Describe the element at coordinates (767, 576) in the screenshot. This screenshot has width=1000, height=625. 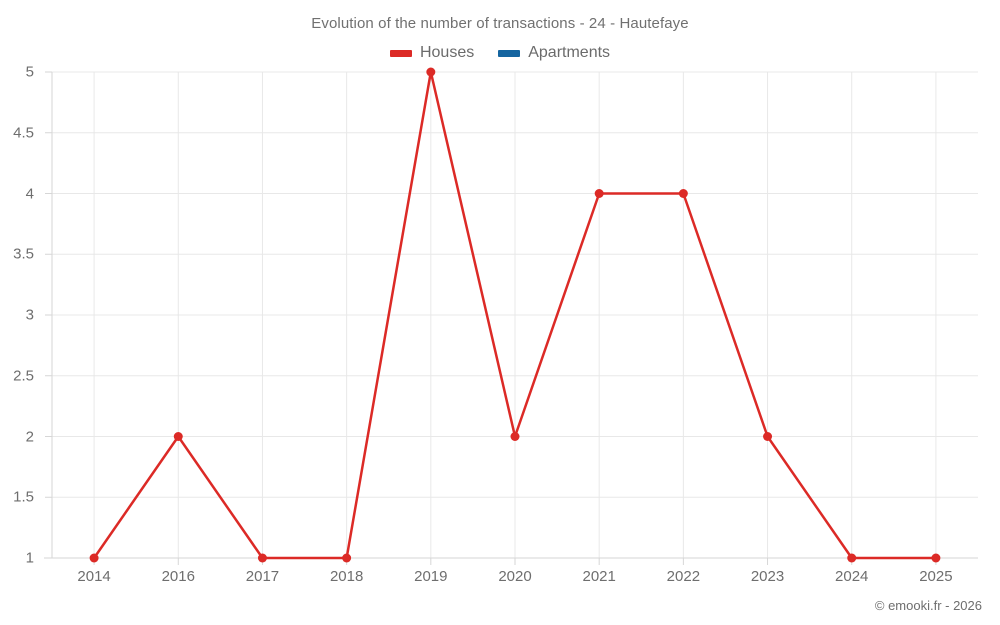
I see `x-tick-label: 2023` at that location.